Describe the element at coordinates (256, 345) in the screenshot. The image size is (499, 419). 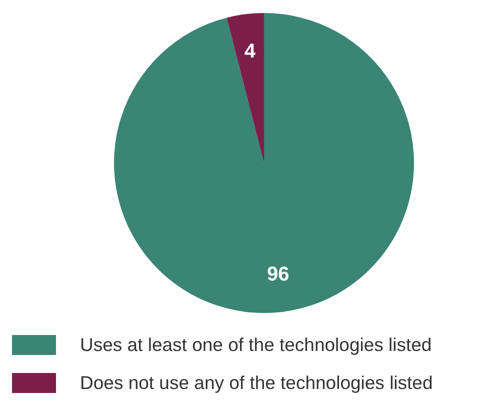
I see `legend-label: Uses at least one of the technologies listed` at that location.